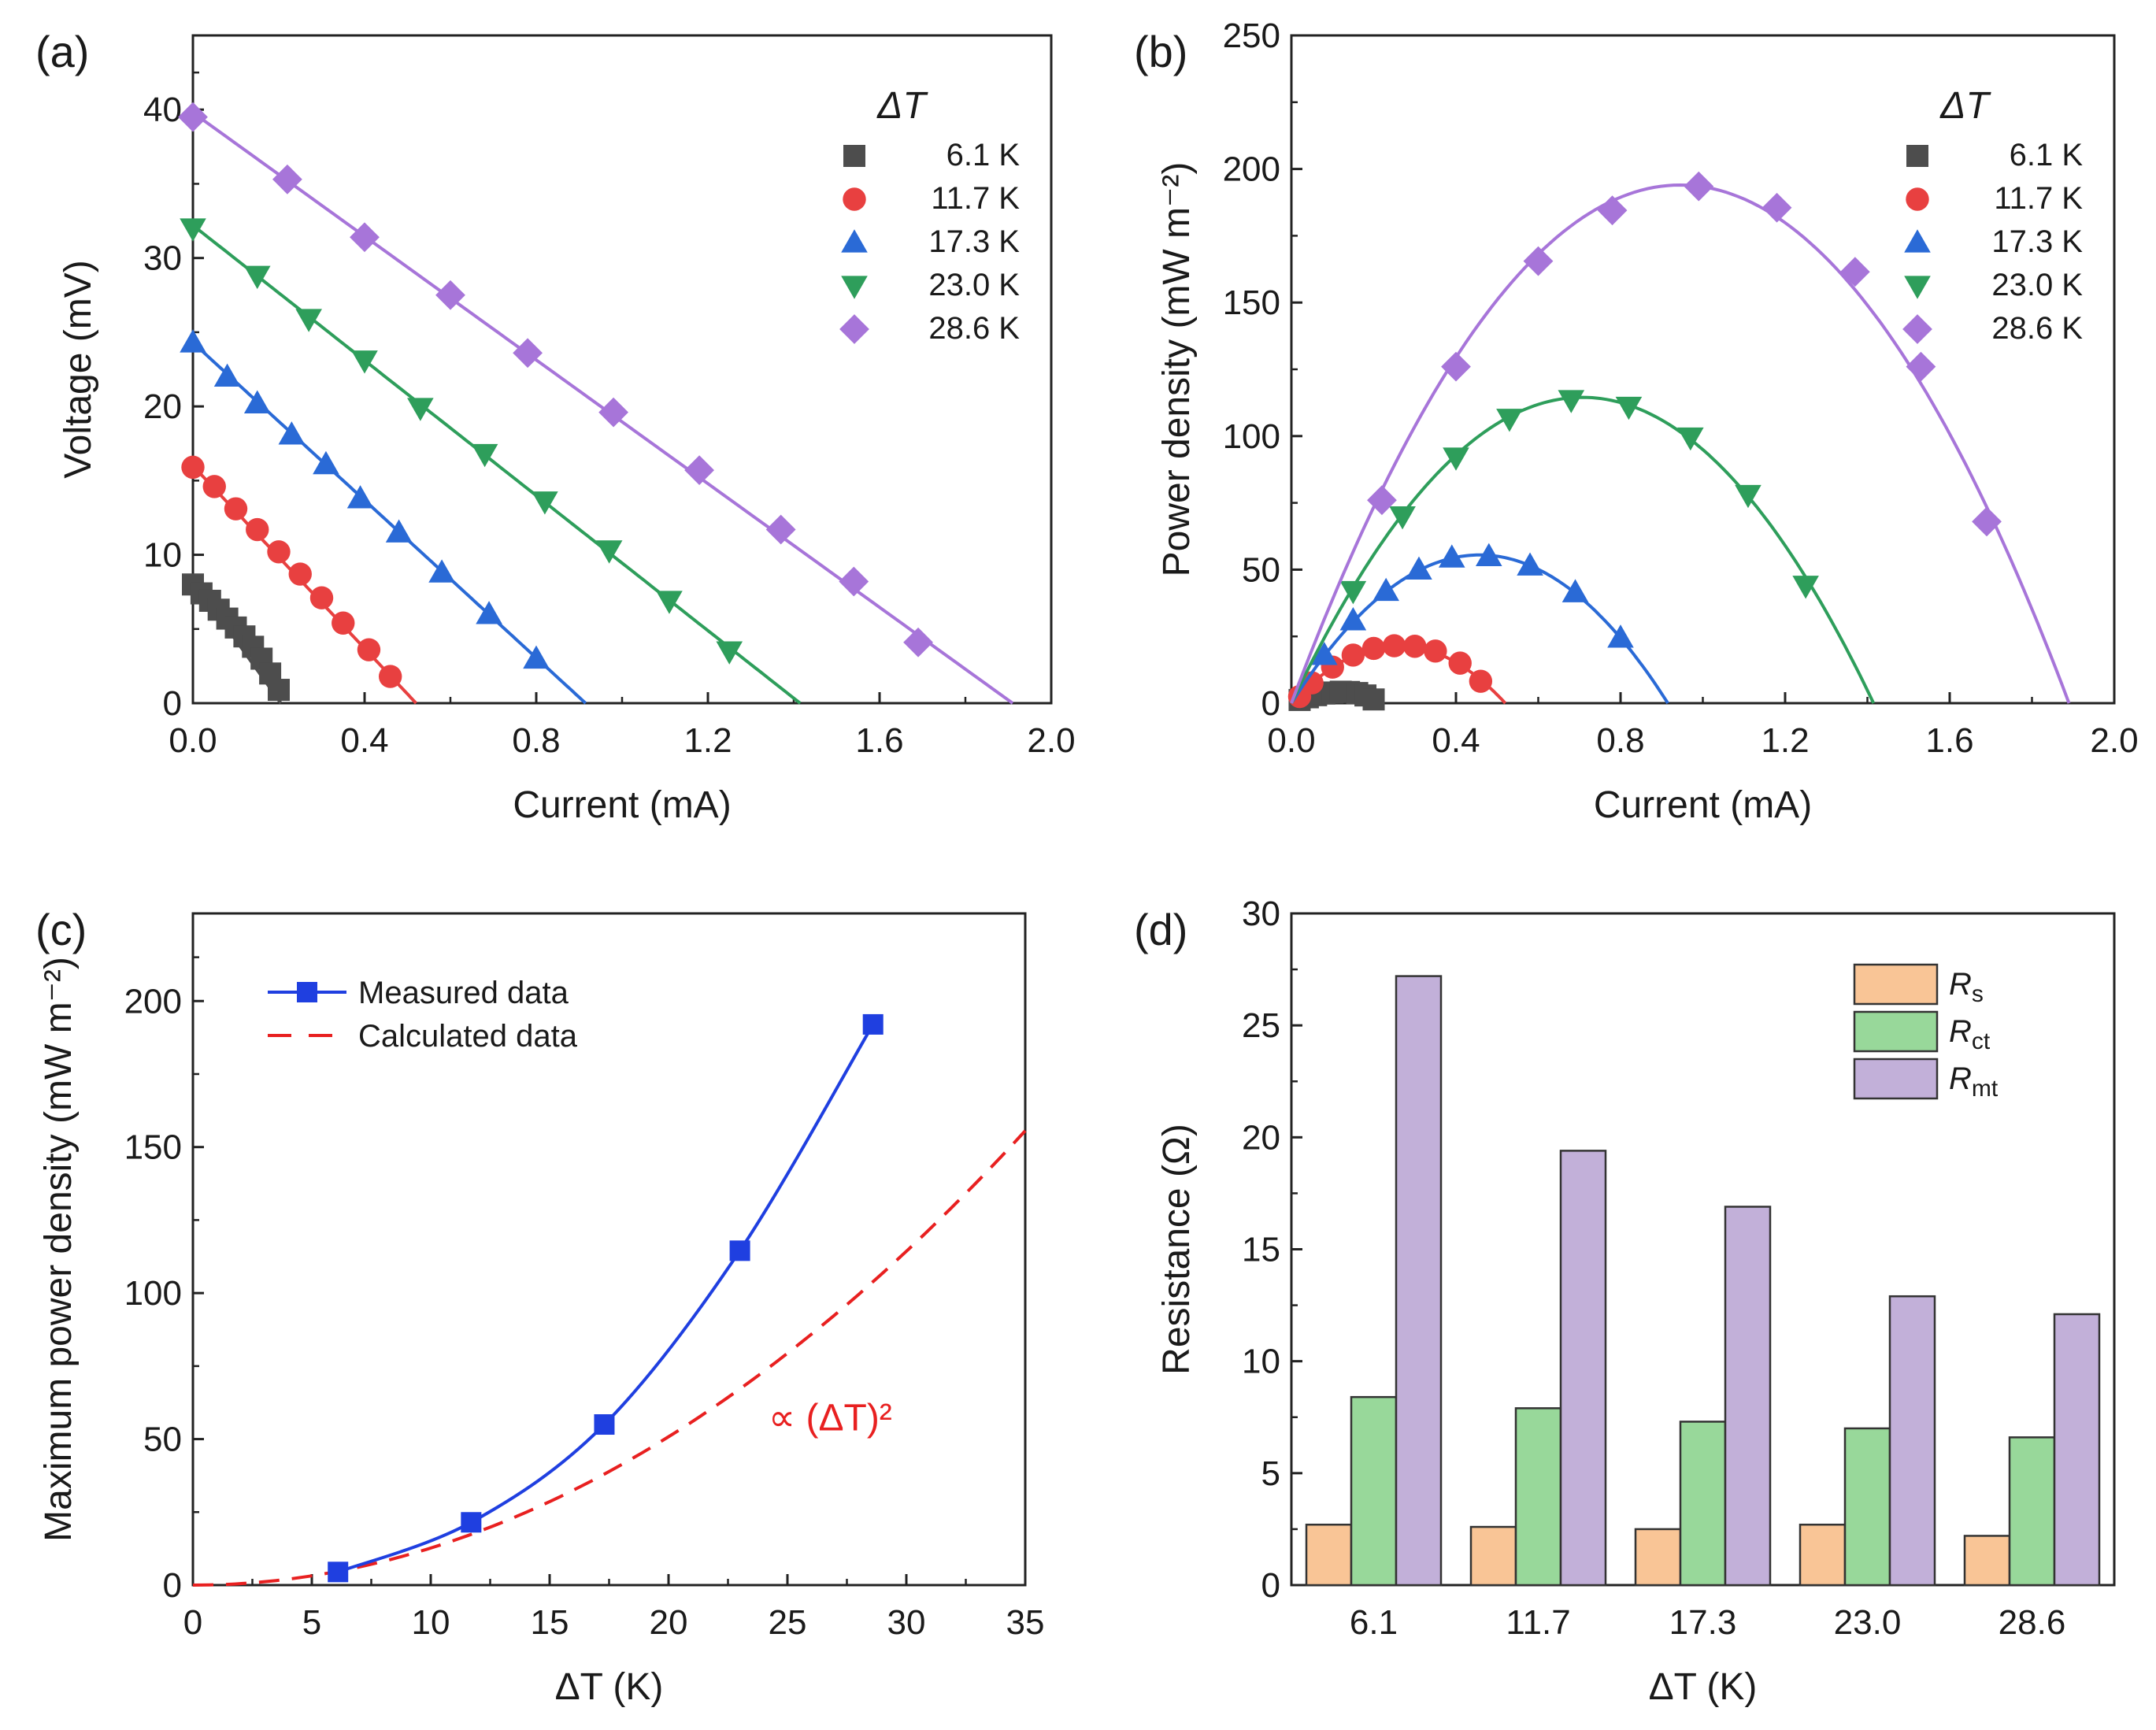 Image resolution: width=2156 pixels, height=1730 pixels. I want to click on y-tick-label: 200, so click(1251, 169).